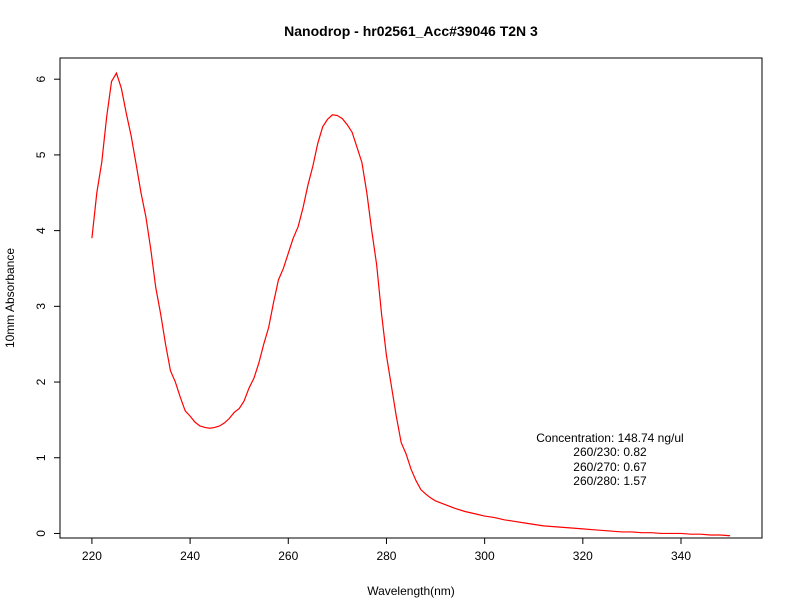 The width and height of the screenshot is (792, 612). I want to click on y-tick-label: 3, so click(41, 306).